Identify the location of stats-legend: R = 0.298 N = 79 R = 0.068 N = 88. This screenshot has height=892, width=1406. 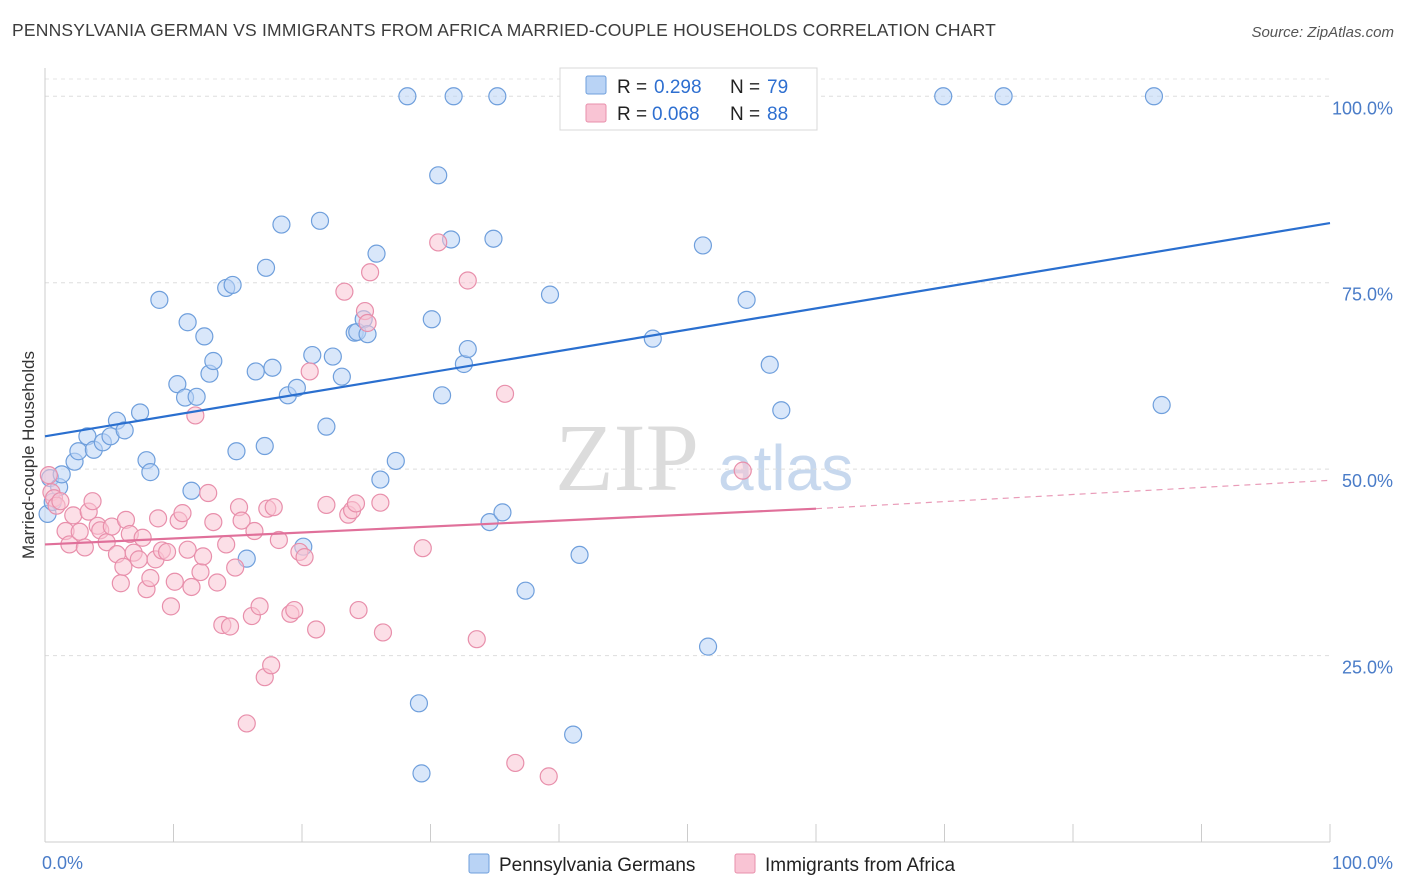
(688, 99).